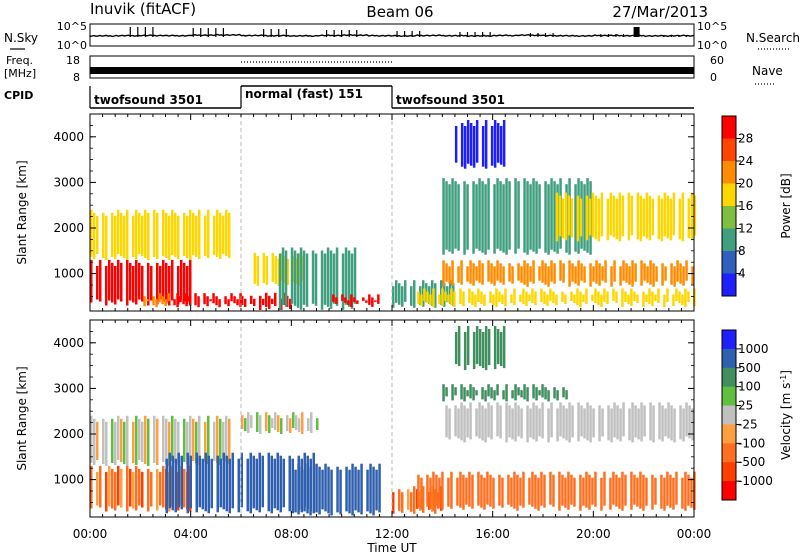 The width and height of the screenshot is (800, 554). What do you see at coordinates (399, 10) in the screenshot?
I see `header: Inuvik (fitACF) Beam 06 27/Mar/2013` at bounding box center [399, 10].